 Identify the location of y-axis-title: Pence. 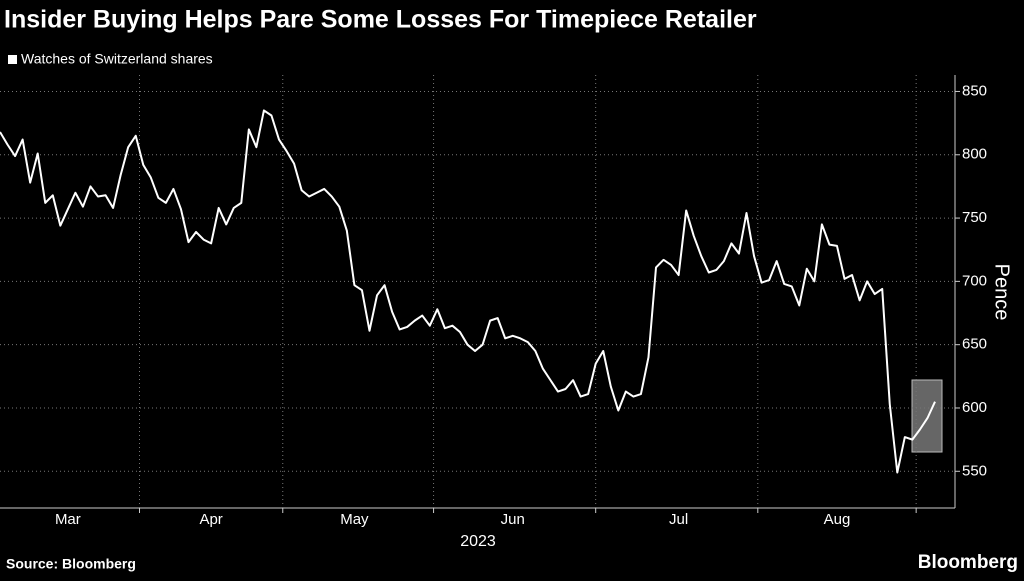
(1002, 292).